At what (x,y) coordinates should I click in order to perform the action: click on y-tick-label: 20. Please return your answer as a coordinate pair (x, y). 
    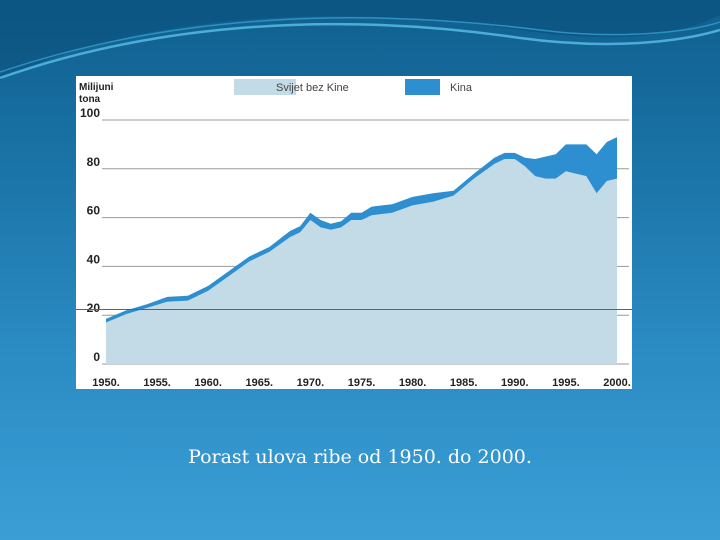
    Looking at the image, I should click on (94, 308).